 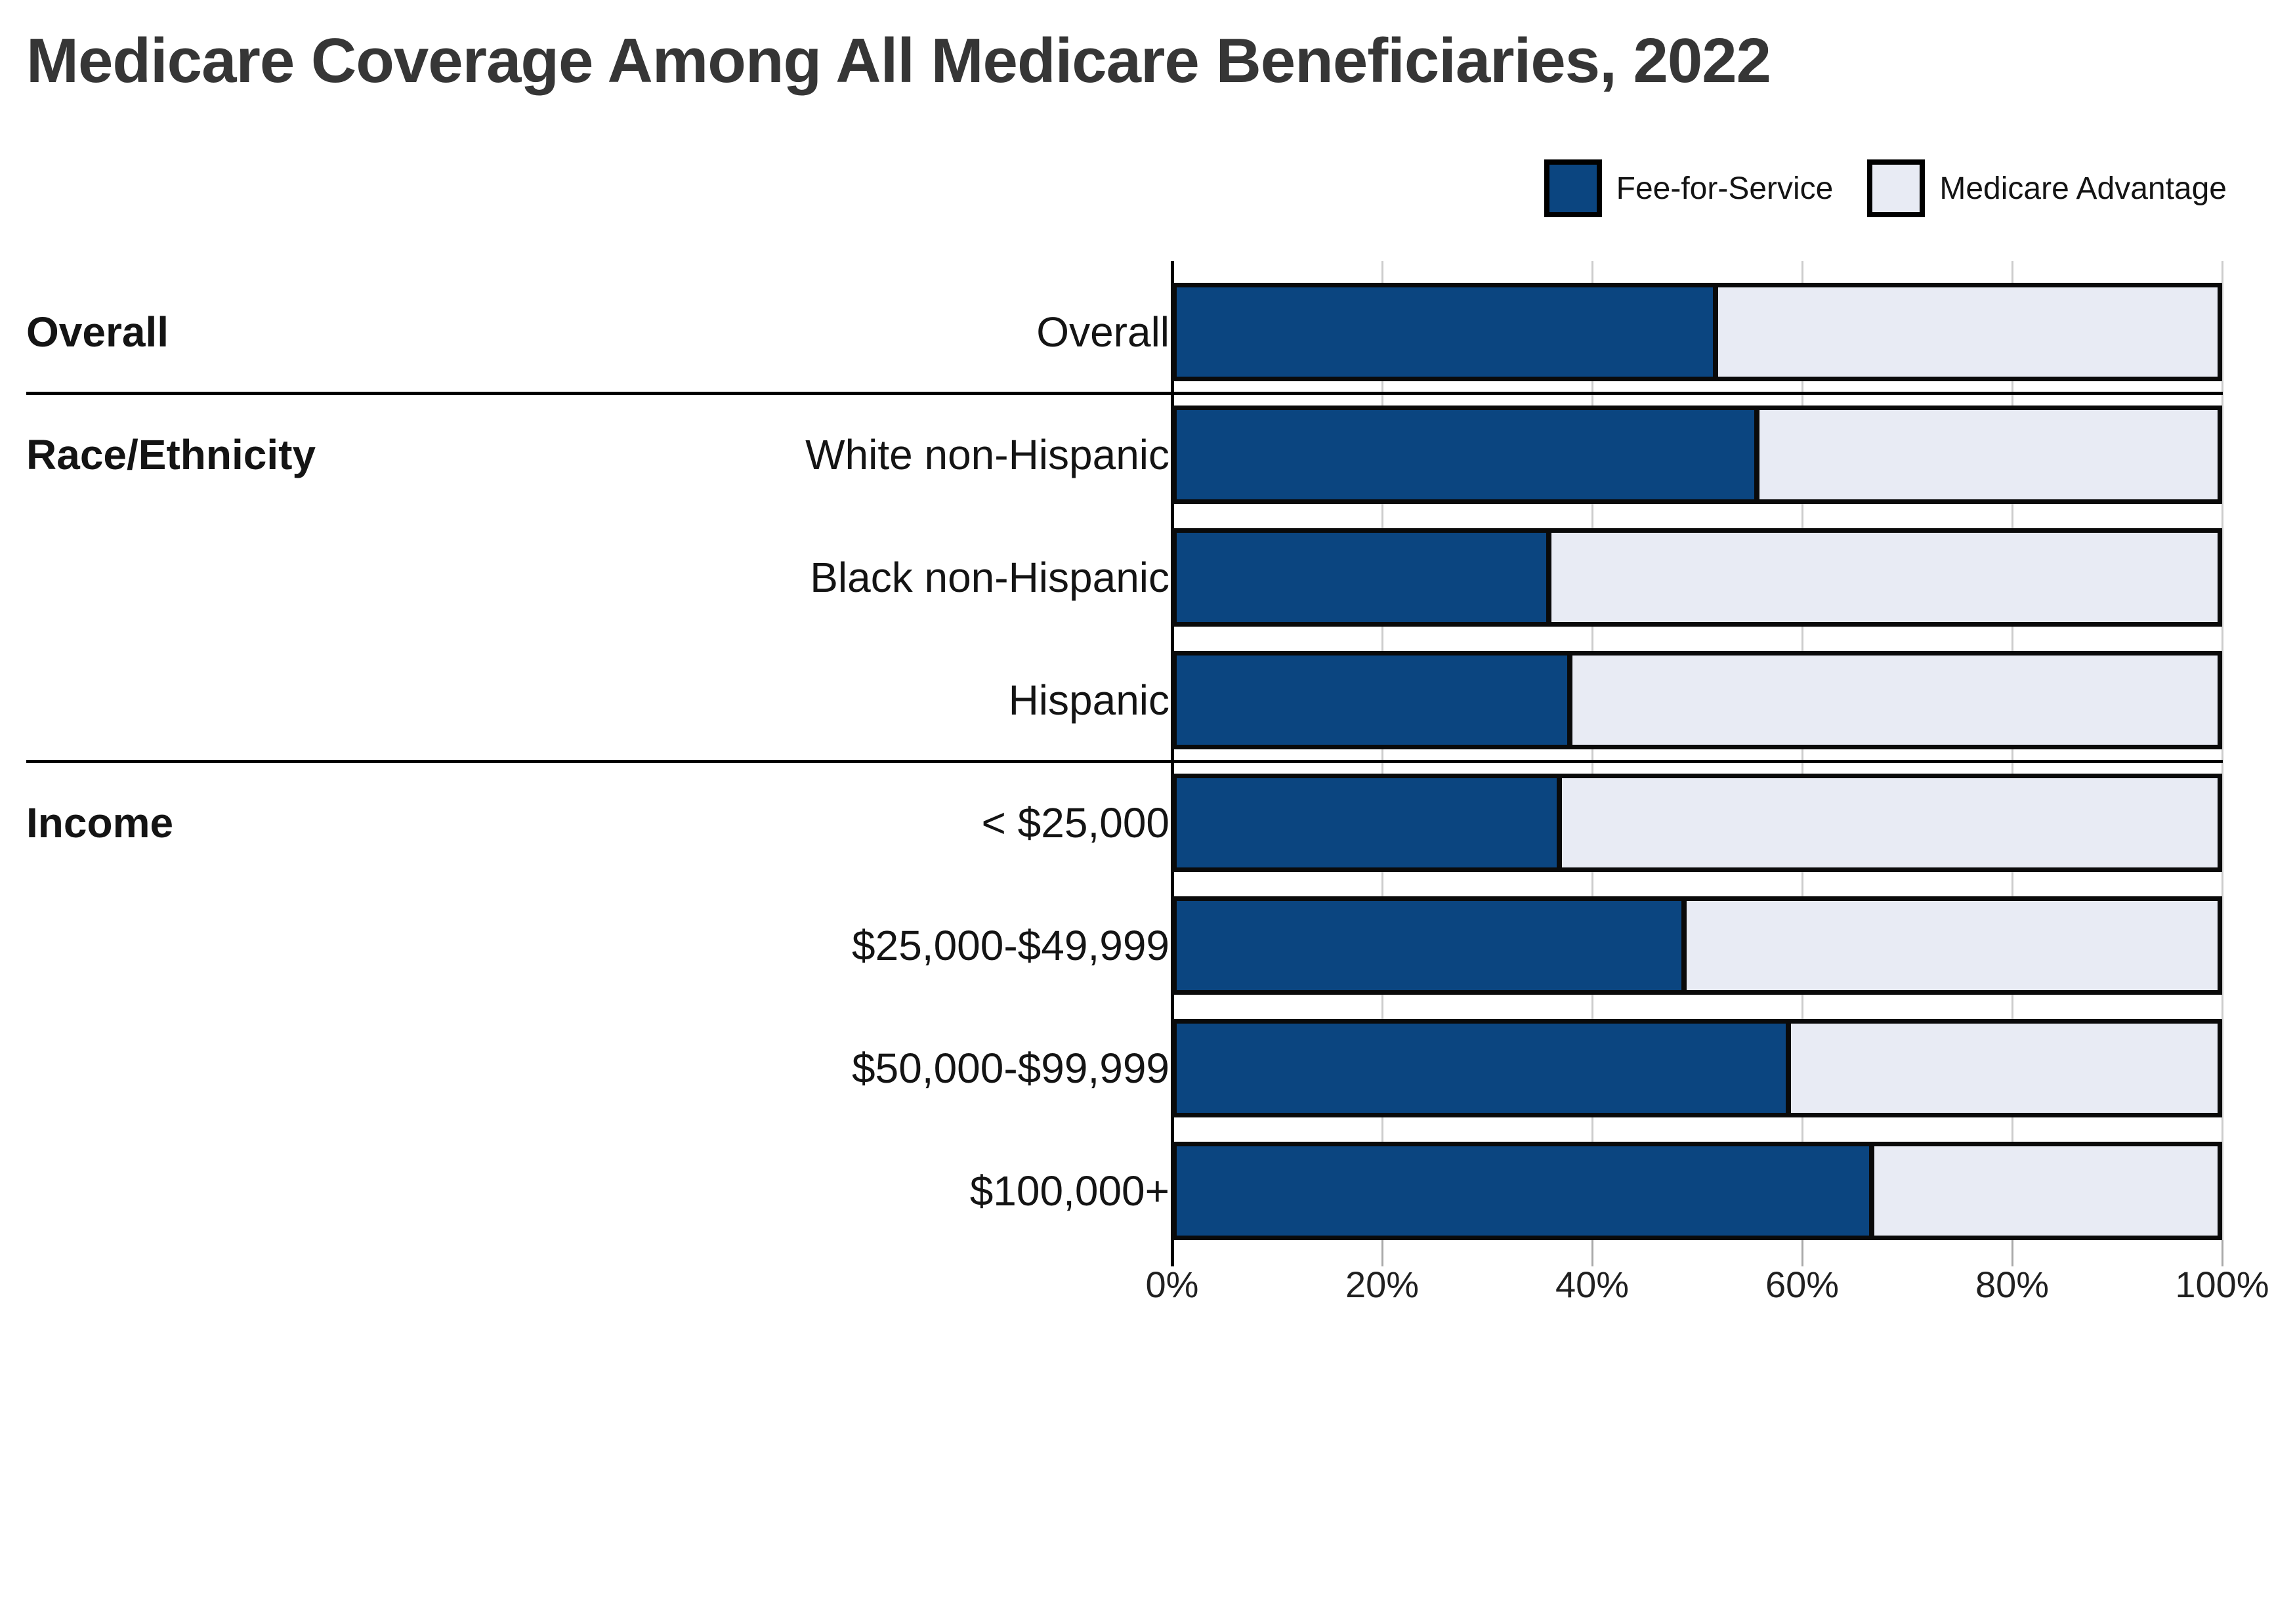 I want to click on fee-for-service-swatch-icon, so click(x=1573, y=188).